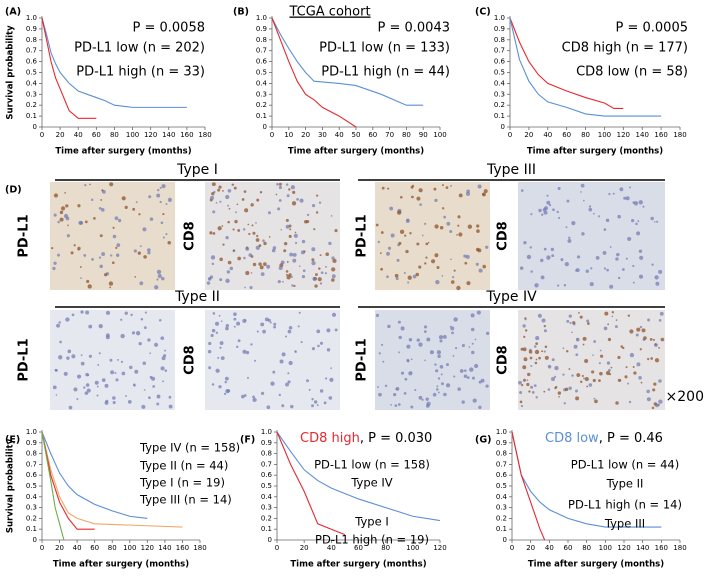 This screenshot has width=709, height=584. What do you see at coordinates (623, 135) in the screenshot?
I see `x-tick-label: 120` at bounding box center [623, 135].